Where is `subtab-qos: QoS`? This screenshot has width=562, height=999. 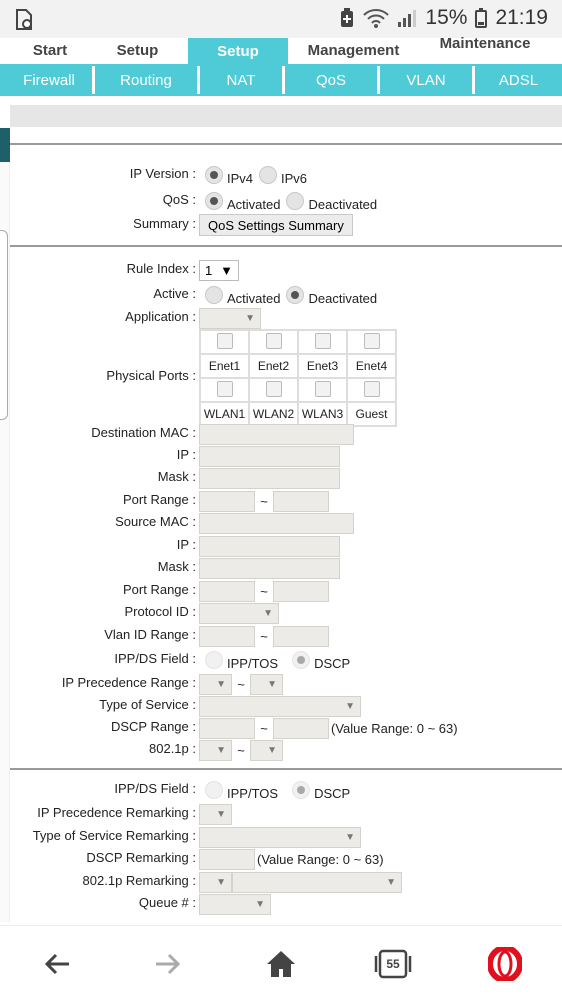
subtab-qos: QoS is located at coordinates (329, 80).